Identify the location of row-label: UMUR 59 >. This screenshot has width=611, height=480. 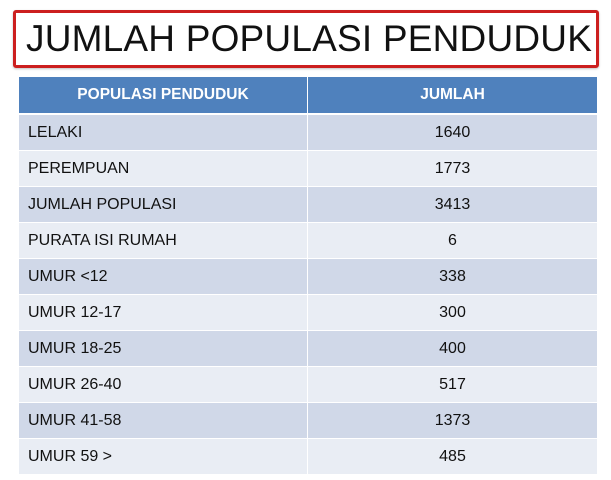
(163, 457).